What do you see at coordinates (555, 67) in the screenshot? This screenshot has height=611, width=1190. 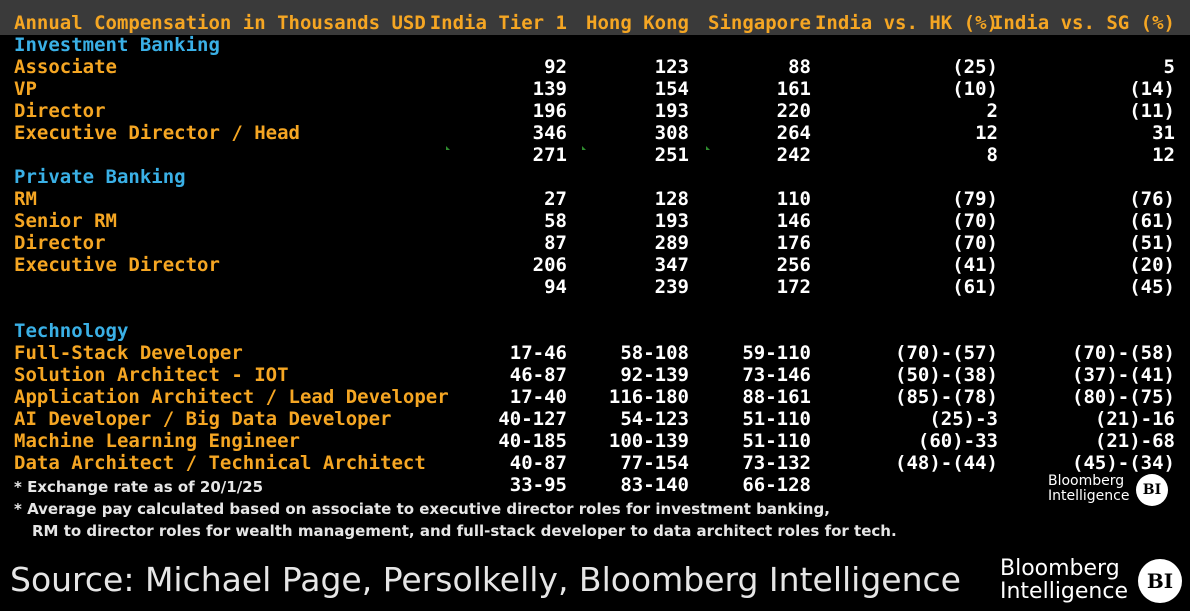 I see `table-cell: 92` at bounding box center [555, 67].